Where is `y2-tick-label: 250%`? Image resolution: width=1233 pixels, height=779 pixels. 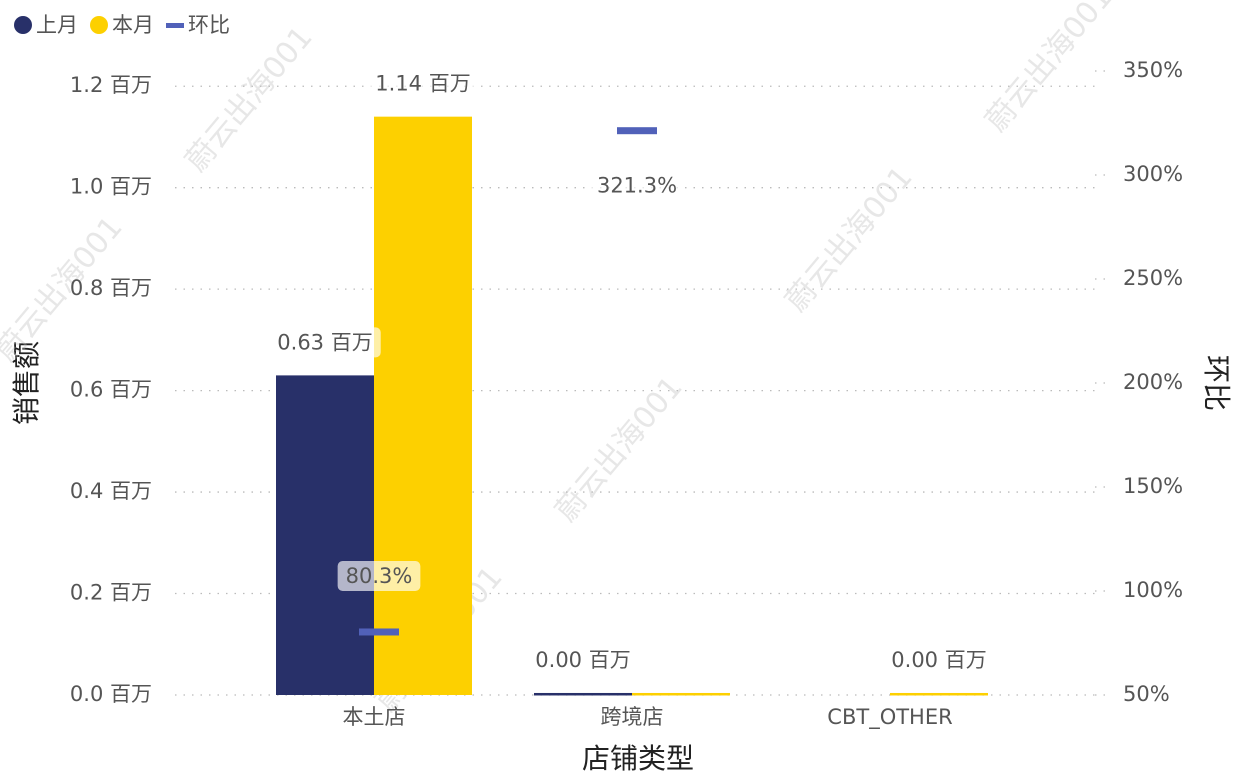
y2-tick-label: 250% is located at coordinates (1153, 278).